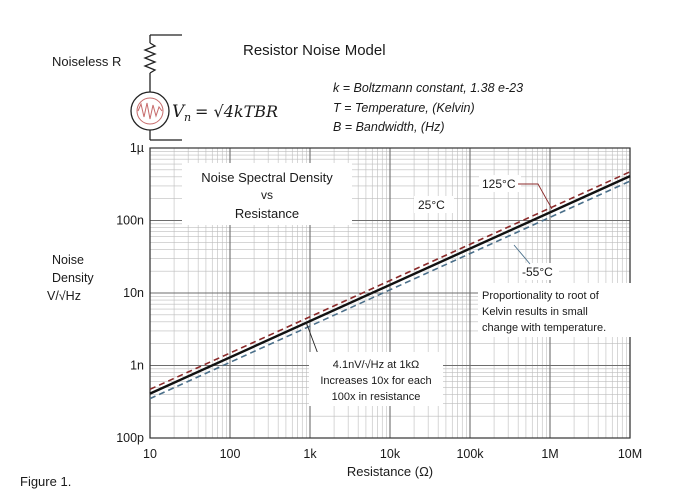 The width and height of the screenshot is (673, 499). What do you see at coordinates (522, 254) in the screenshot?
I see `leader-minus55c` at bounding box center [522, 254].